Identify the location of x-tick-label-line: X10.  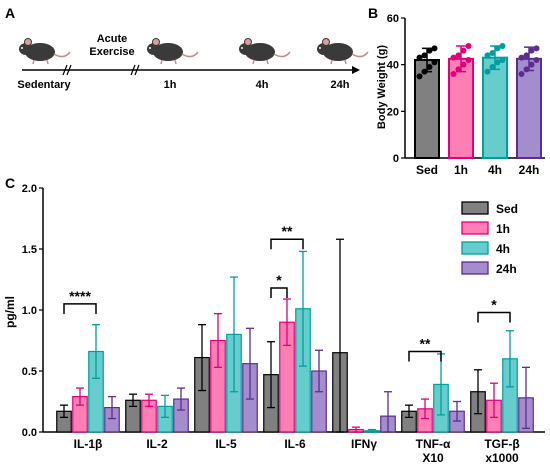
(433, 458).